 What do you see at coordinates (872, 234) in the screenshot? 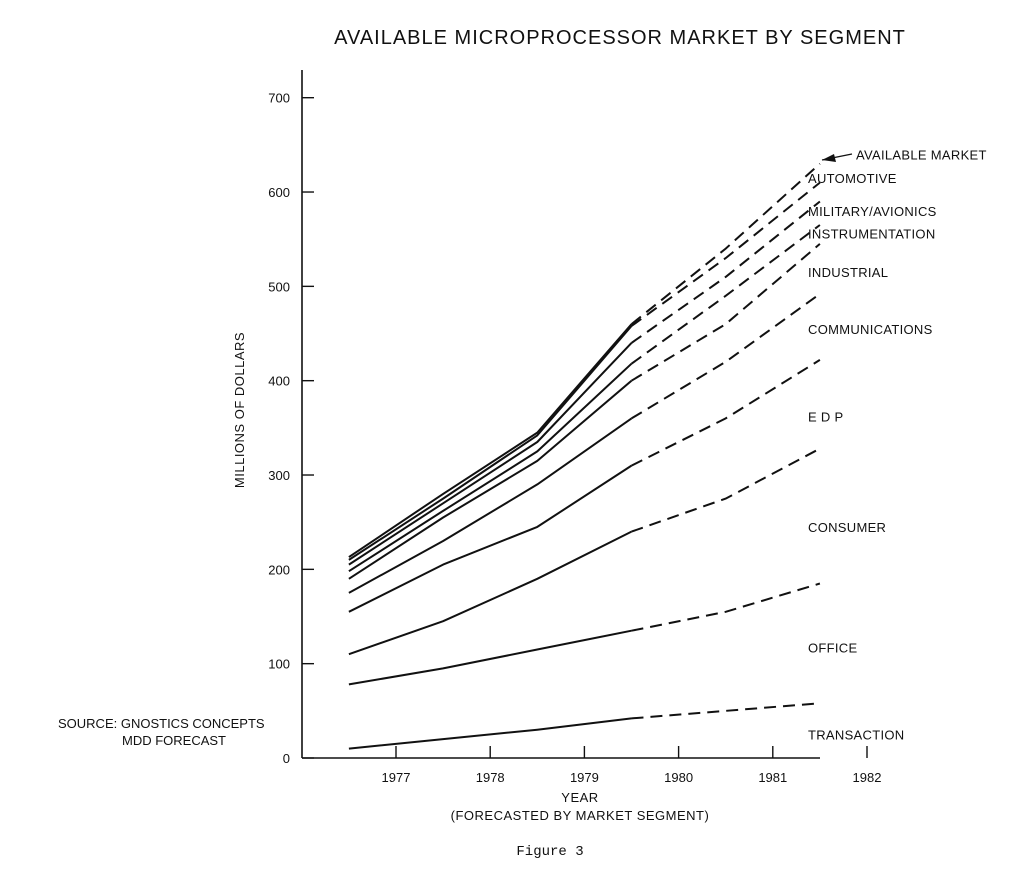
I see `segment-label: INSTRUMENTATION` at bounding box center [872, 234].